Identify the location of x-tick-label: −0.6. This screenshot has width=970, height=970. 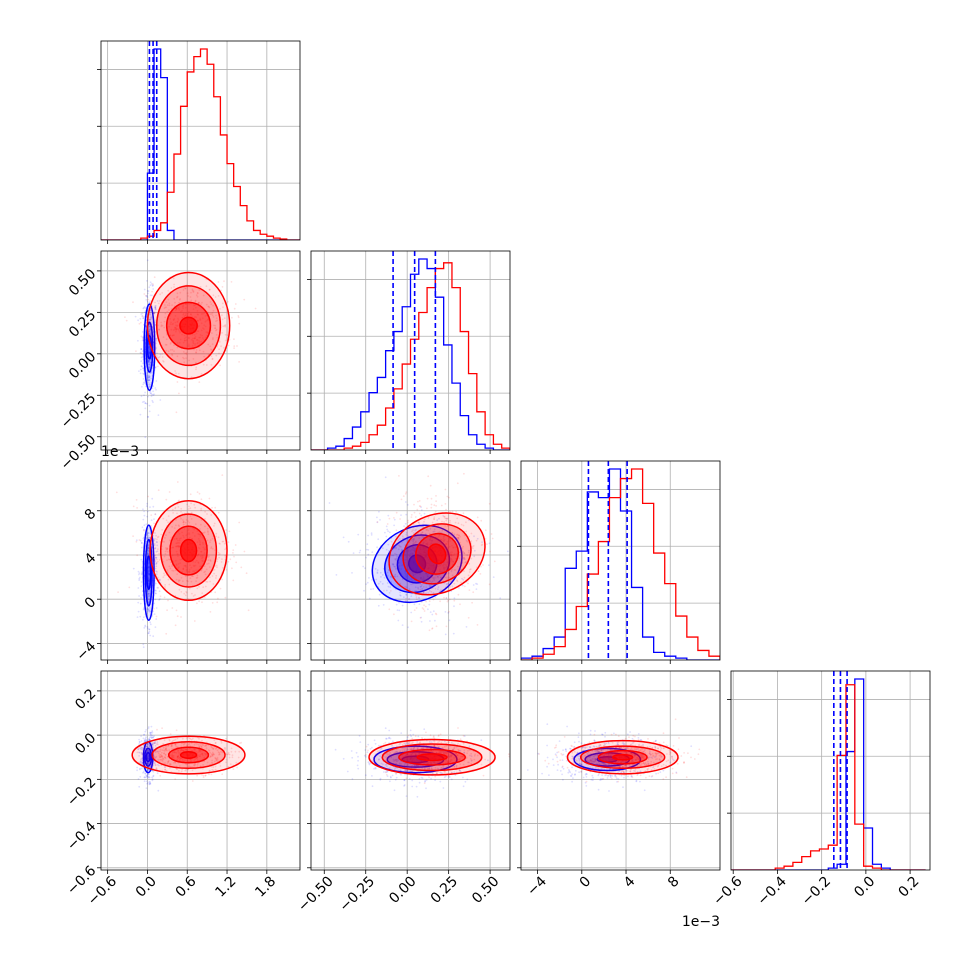
(727, 890).